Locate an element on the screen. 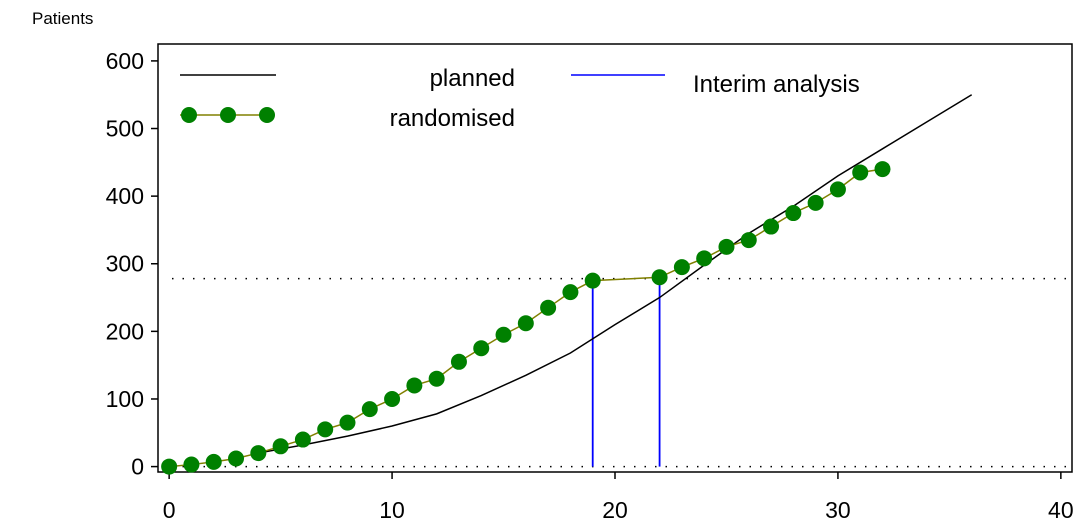 This screenshot has width=1079, height=530. x-tick-label: 10 is located at coordinates (392, 510).